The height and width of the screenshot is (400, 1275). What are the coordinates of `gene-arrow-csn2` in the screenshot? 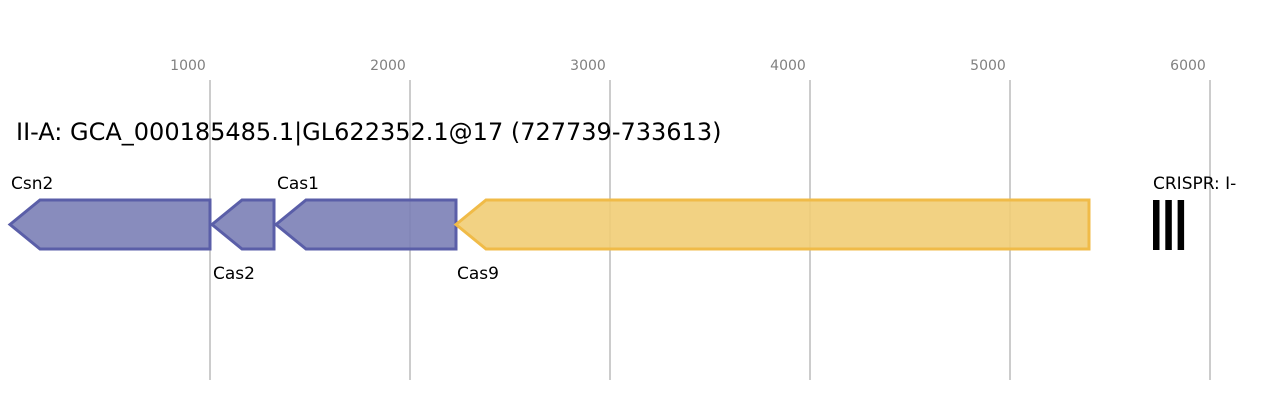 It's located at (109, 224).